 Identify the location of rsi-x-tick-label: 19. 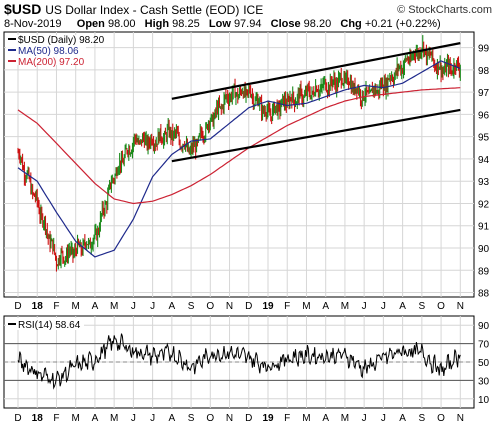
(268, 418).